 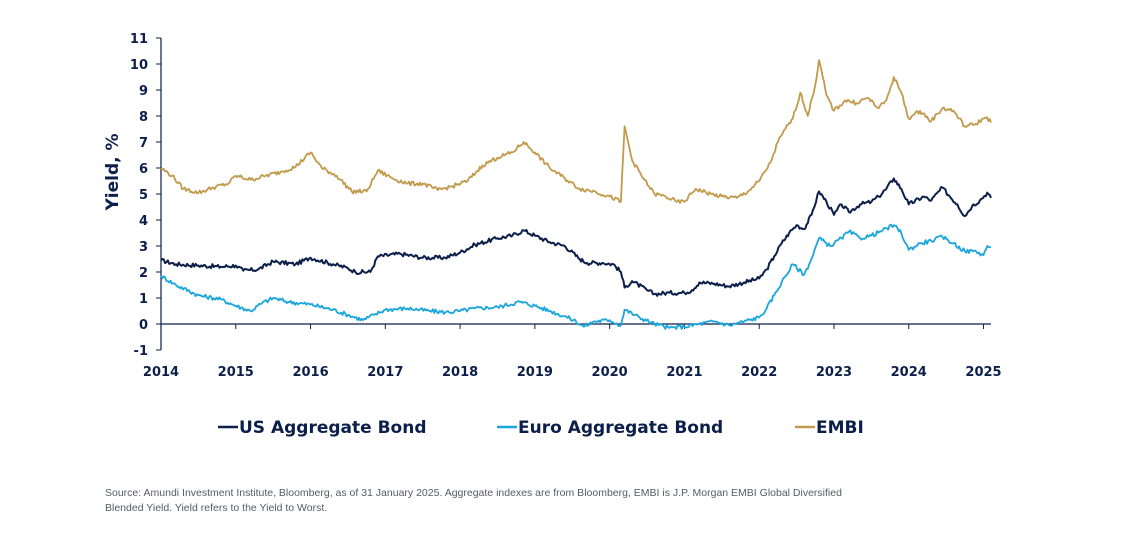 I want to click on y-tick-label: 2, so click(x=143, y=273).